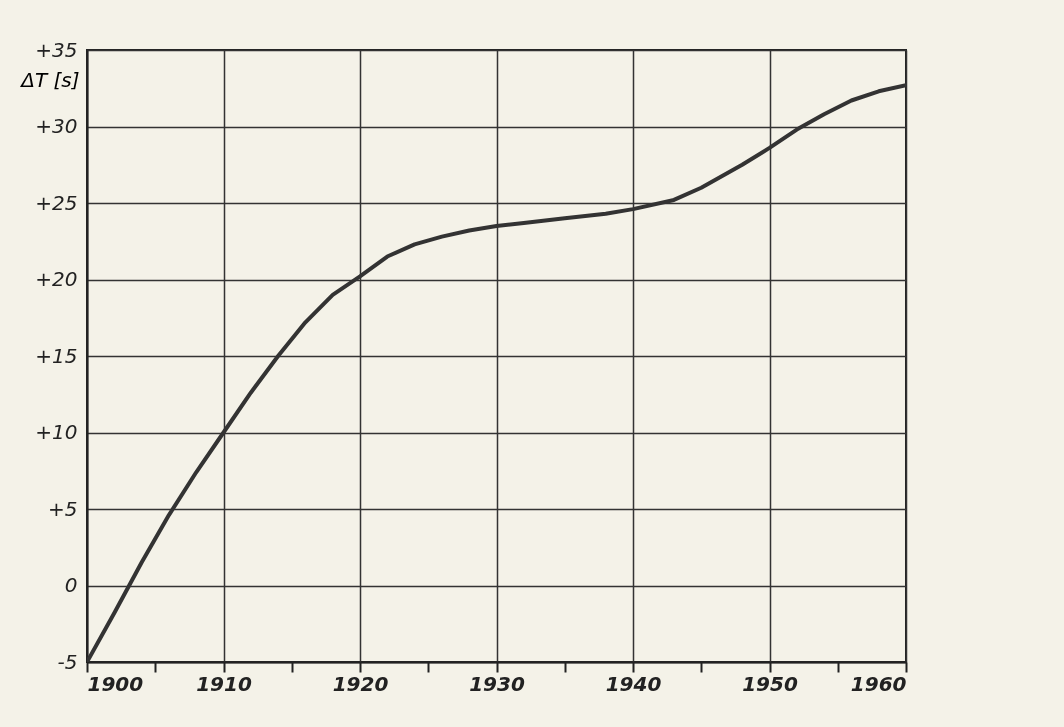  Describe the element at coordinates (56, 279) in the screenshot. I see `y-tick-label: +20` at that location.